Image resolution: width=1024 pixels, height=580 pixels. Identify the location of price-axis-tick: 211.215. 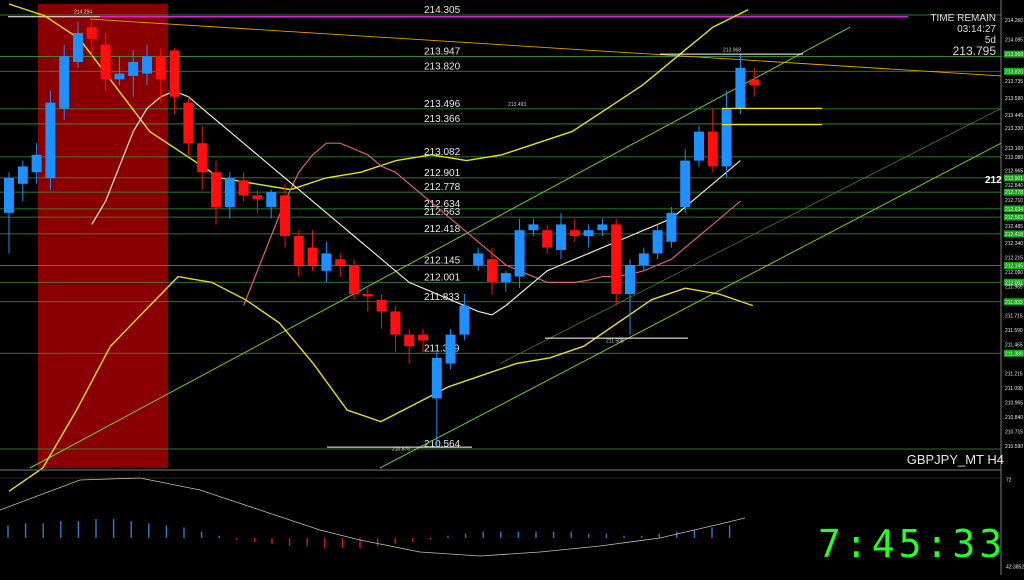
(1014, 374).